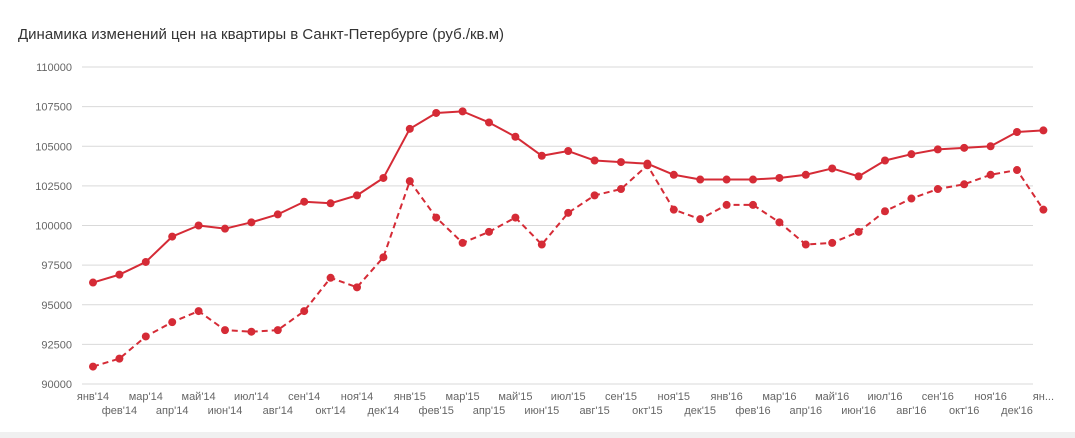 The height and width of the screenshot is (438, 1075). What do you see at coordinates (621, 397) in the screenshot?
I see `x-tick-label: сен'15` at bounding box center [621, 397].